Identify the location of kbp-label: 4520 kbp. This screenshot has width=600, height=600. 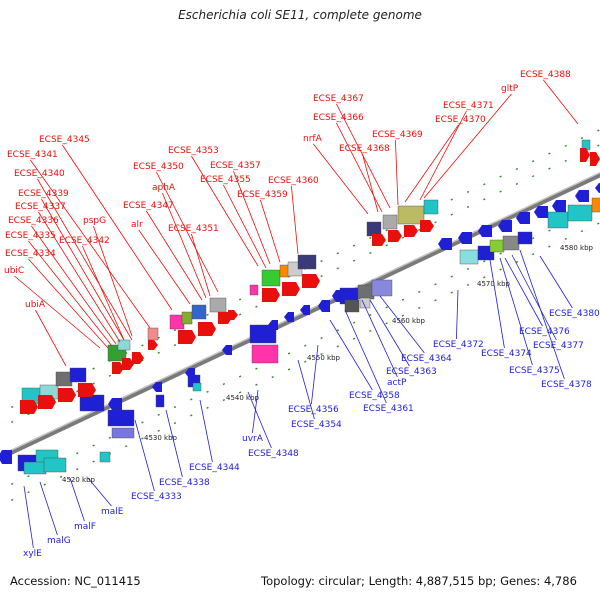
(79, 480).